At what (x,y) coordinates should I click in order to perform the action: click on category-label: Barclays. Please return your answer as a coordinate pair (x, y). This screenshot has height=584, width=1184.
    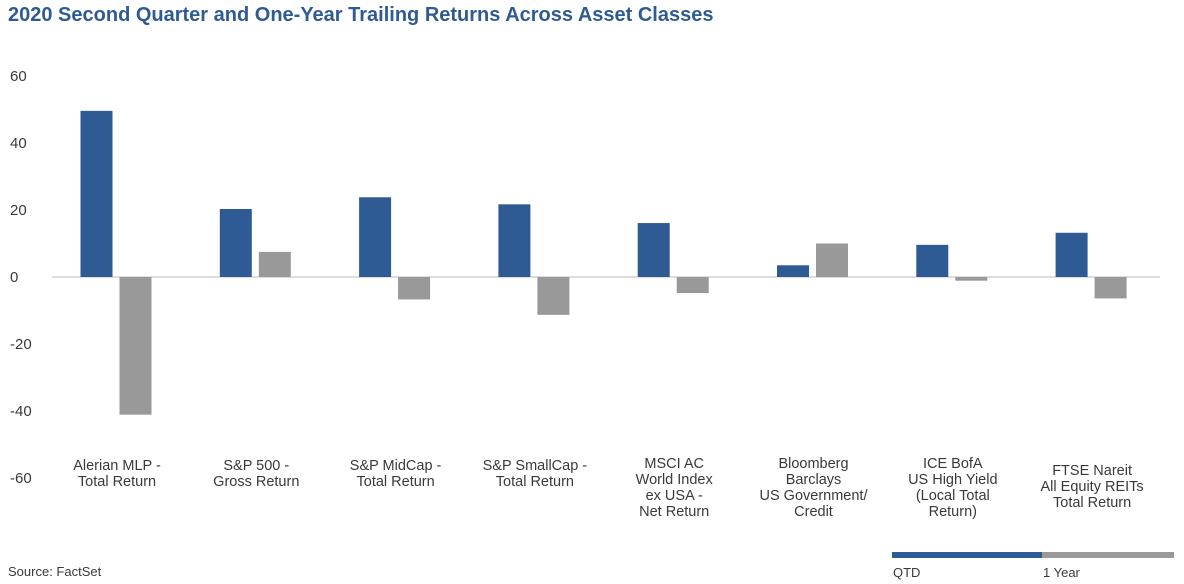
    Looking at the image, I should click on (814, 480).